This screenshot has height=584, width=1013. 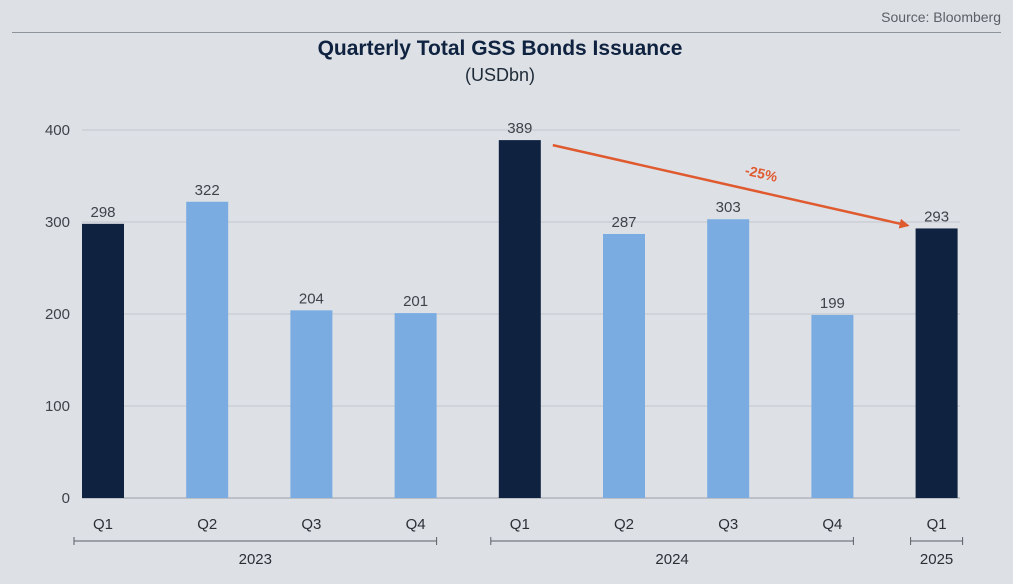 I want to click on value-label: 204, so click(x=311, y=298).